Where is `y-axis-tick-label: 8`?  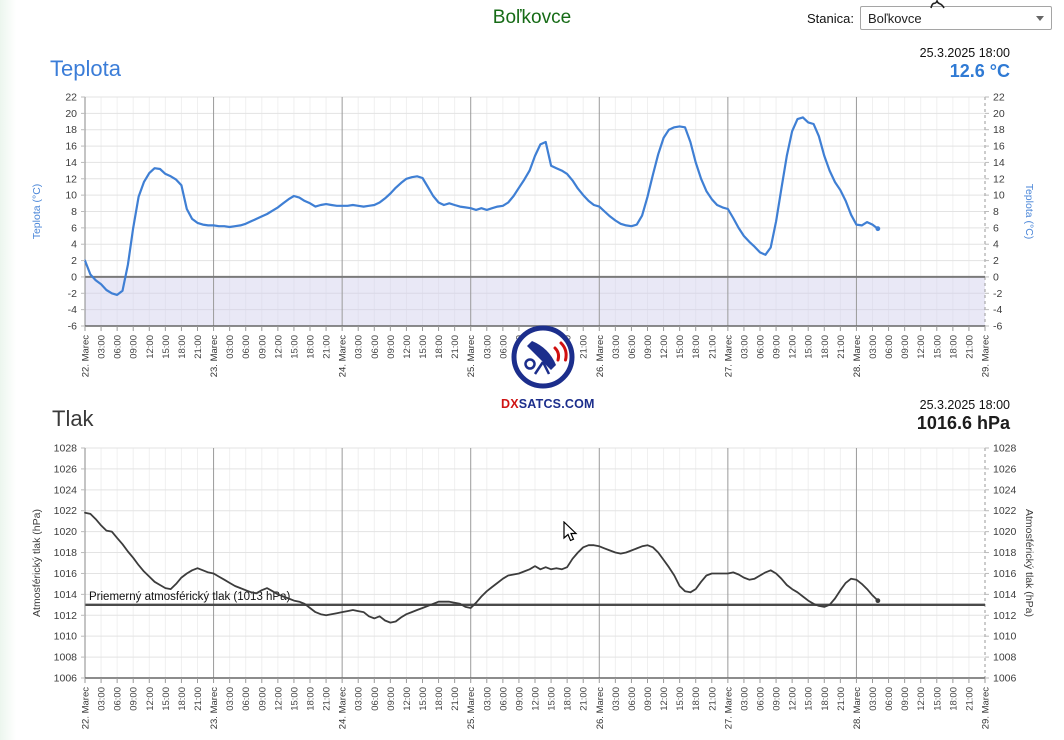 y-axis-tick-label: 8 is located at coordinates (996, 212).